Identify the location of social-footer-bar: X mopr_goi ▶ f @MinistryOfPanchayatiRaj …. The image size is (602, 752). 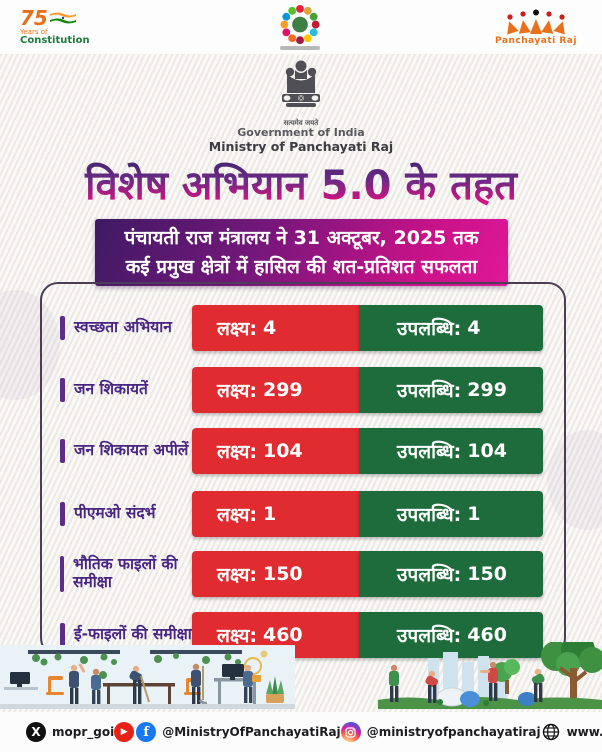
(301, 732).